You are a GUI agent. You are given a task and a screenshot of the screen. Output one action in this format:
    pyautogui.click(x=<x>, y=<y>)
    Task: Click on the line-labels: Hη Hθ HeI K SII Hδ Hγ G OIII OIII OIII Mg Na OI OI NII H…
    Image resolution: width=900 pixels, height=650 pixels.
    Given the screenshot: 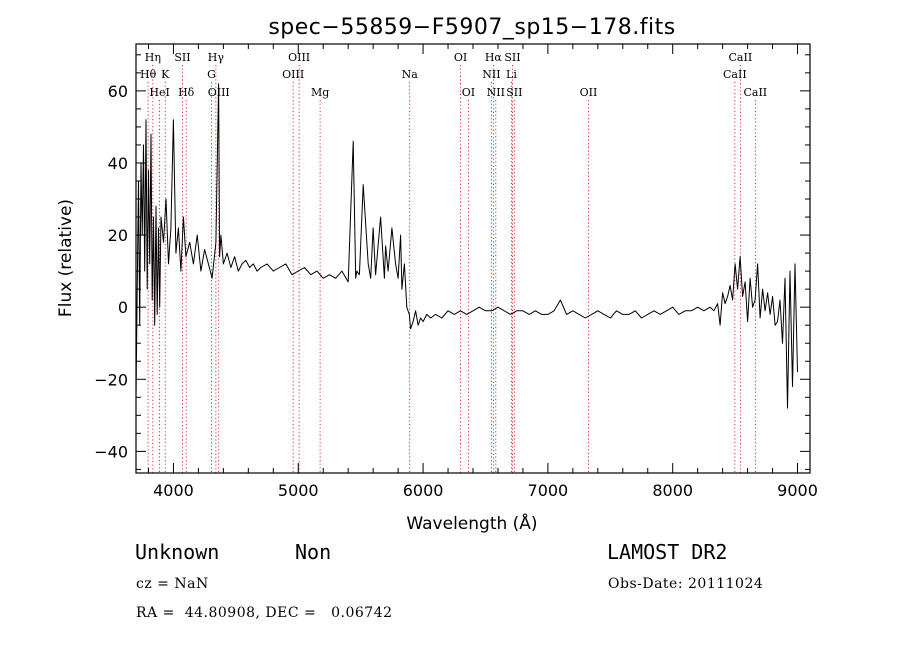 What is the action you would take?
    pyautogui.click(x=453, y=75)
    